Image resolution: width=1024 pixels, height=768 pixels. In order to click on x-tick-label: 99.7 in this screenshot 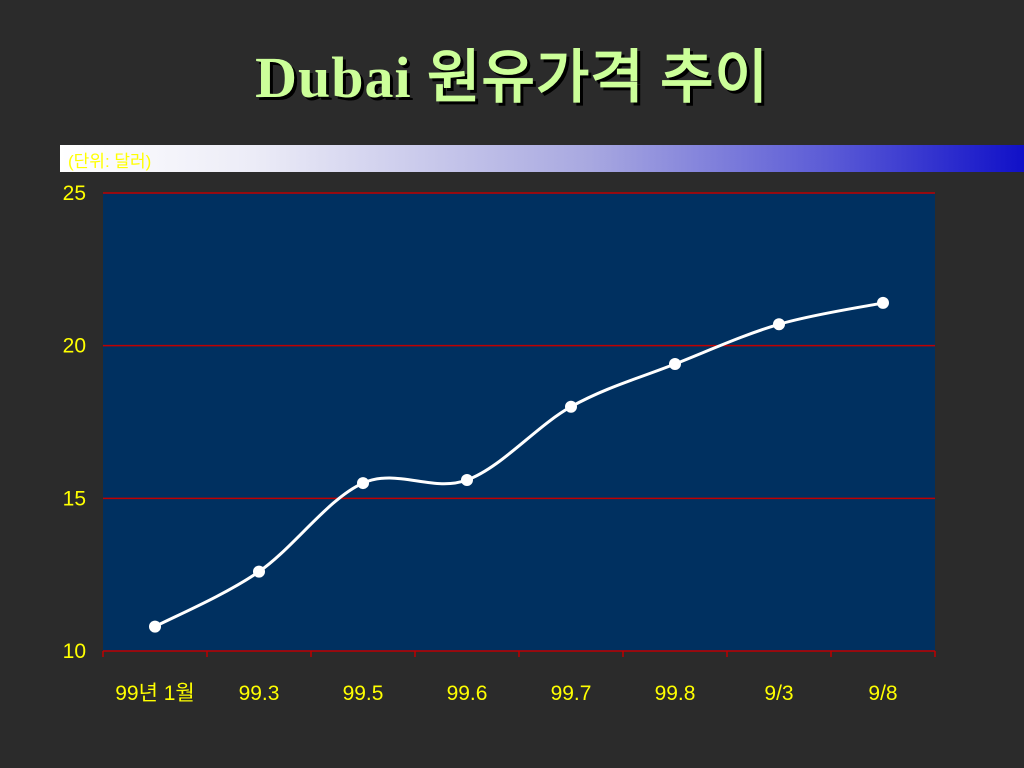, I will do `click(571, 693)`.